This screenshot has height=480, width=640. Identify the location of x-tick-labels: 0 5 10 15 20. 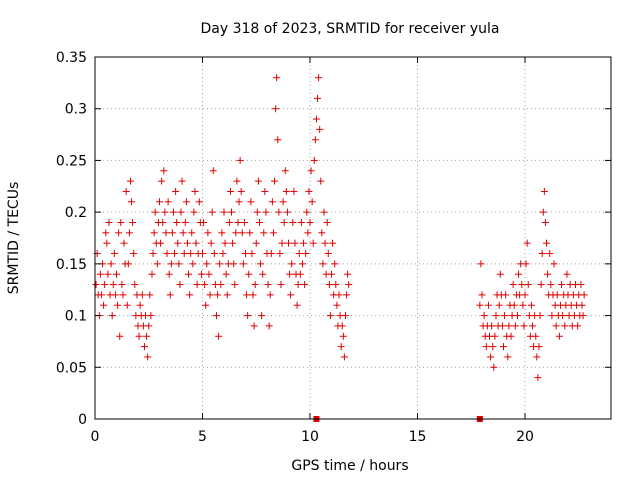
(312, 437).